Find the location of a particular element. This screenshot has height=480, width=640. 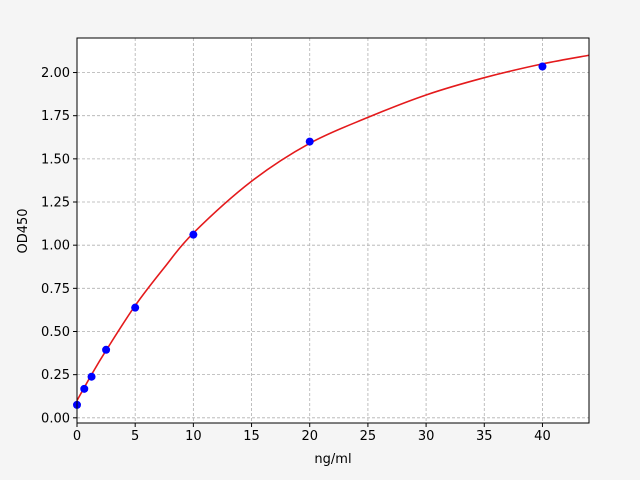

x-tick-label: 20 is located at coordinates (309, 436).